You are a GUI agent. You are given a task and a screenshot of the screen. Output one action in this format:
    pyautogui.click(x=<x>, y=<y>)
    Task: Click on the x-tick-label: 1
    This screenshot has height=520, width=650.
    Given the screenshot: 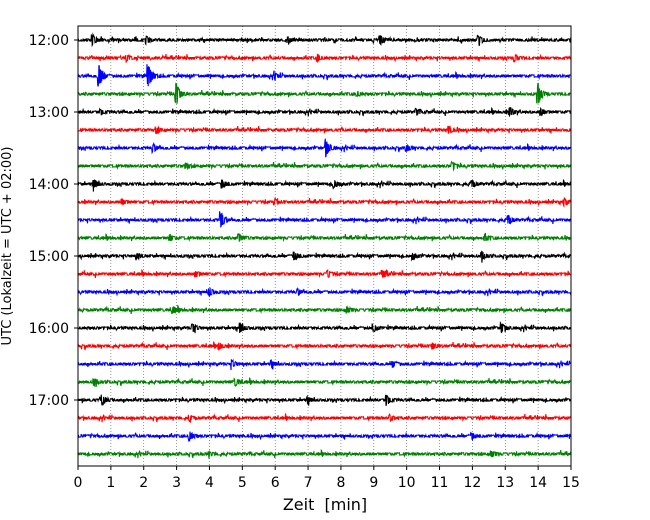 What is the action you would take?
    pyautogui.click(x=110, y=483)
    